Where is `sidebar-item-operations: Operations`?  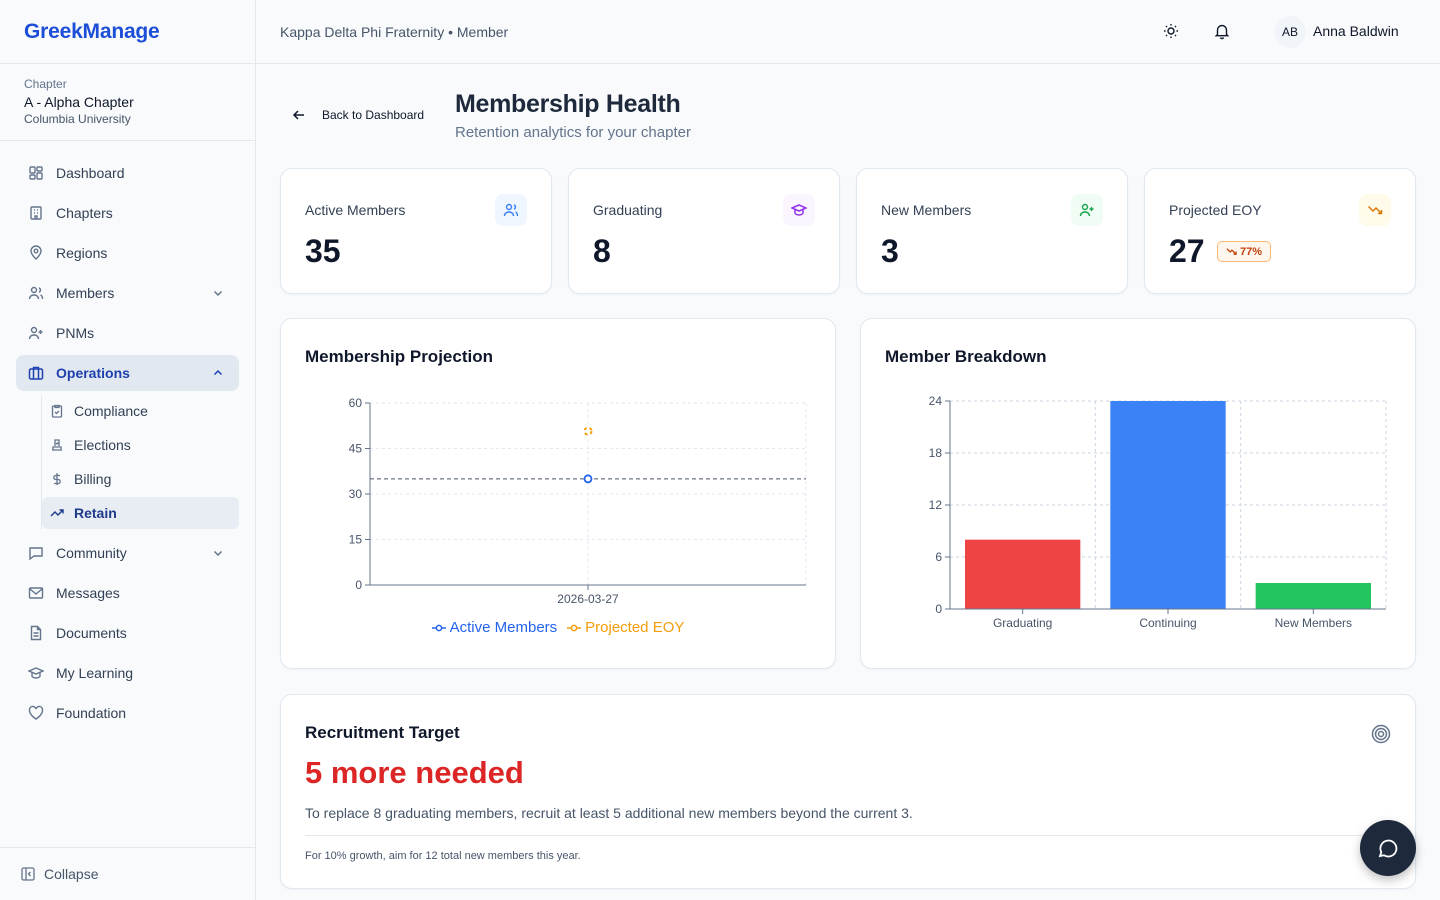 sidebar-item-operations: Operations is located at coordinates (127, 373).